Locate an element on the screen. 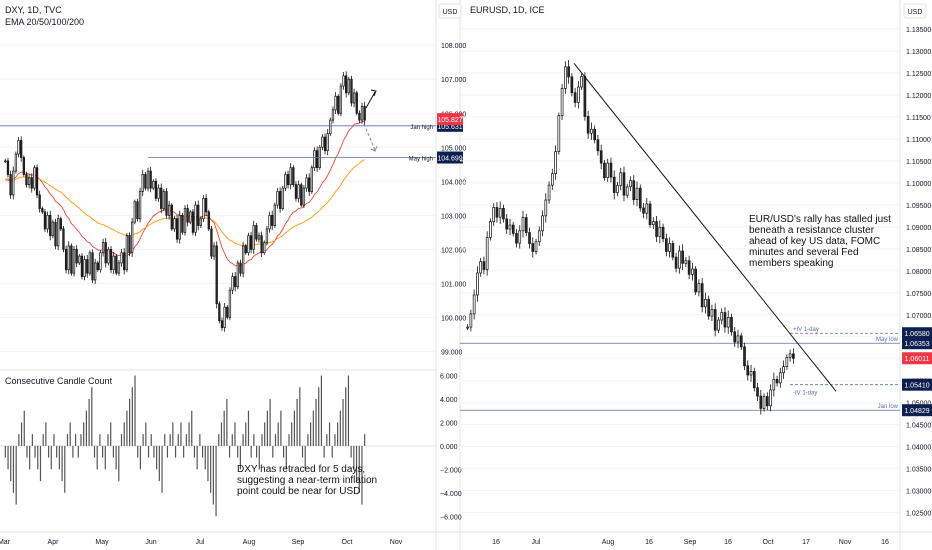 The width and height of the screenshot is (932, 550). dxy-tick-label: 102.000 is located at coordinates (453, 250).